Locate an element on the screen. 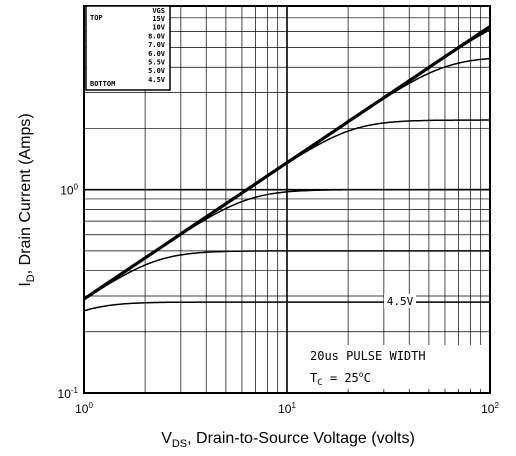  x-tick-labels: 10⁰ 10¹ 10² is located at coordinates (287, 408).